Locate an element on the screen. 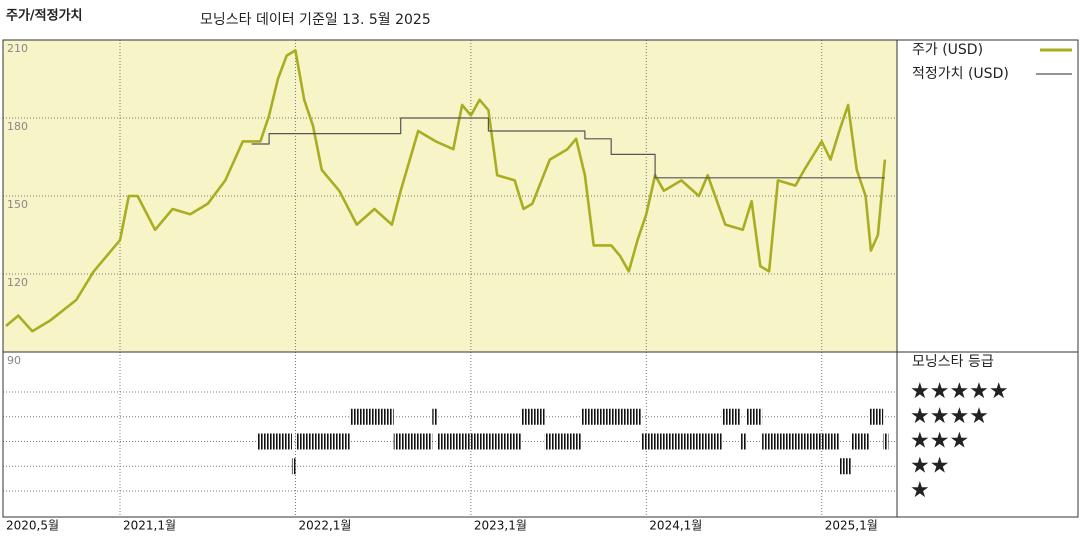  x-tick-label: 2024,1월 is located at coordinates (675, 526).